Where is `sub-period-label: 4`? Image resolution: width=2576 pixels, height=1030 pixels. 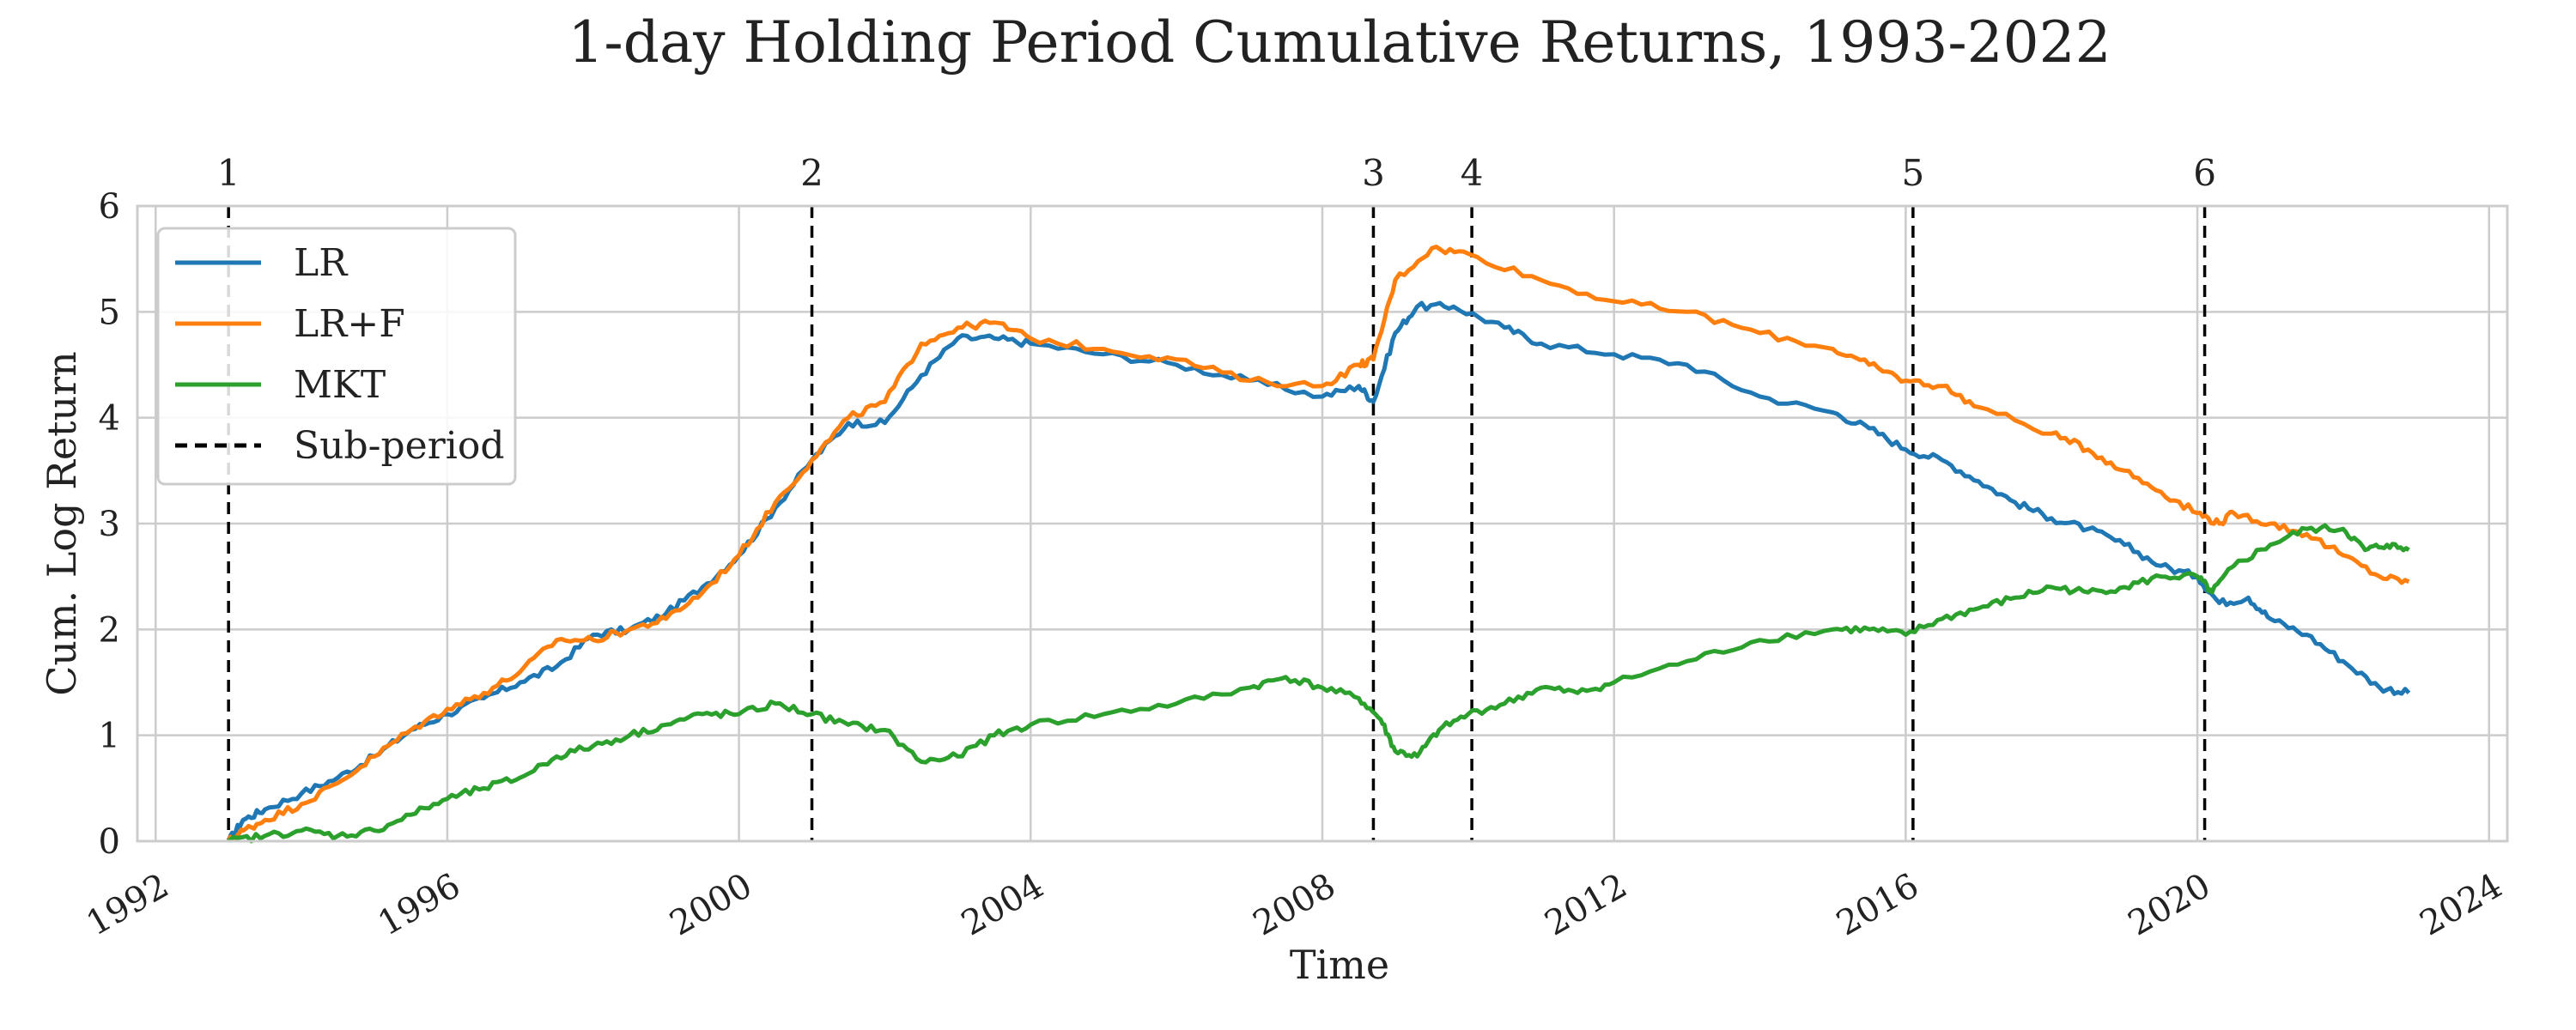 sub-period-label: 4 is located at coordinates (1473, 173).